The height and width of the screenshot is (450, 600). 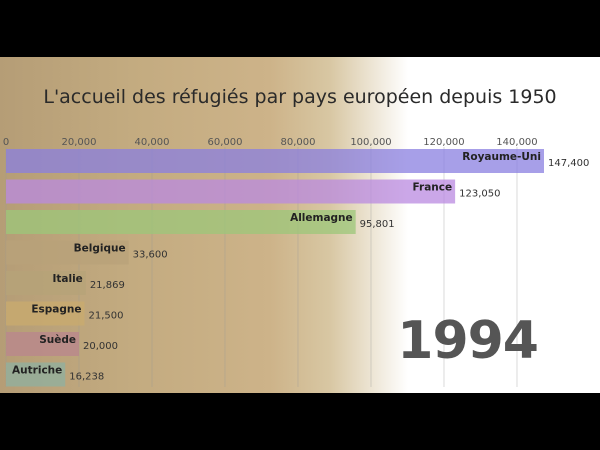 What do you see at coordinates (57, 340) in the screenshot?
I see `bar-label: Suède` at bounding box center [57, 340].